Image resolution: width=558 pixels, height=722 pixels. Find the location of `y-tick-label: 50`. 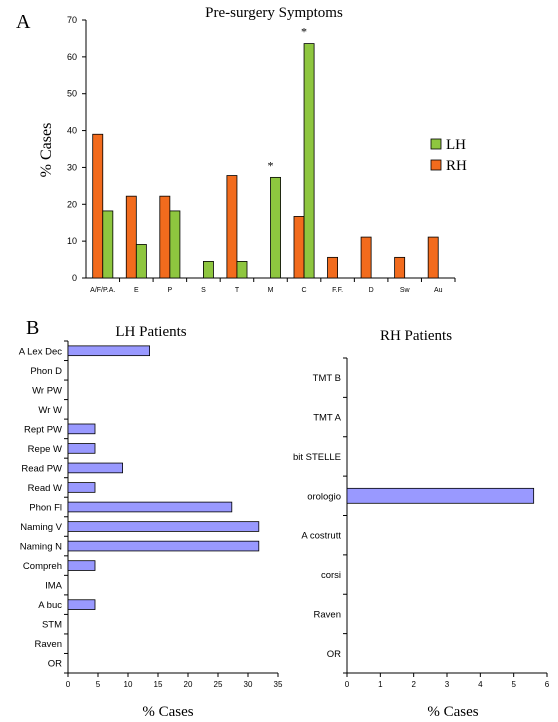

y-tick-label: 50 is located at coordinates (72, 94).